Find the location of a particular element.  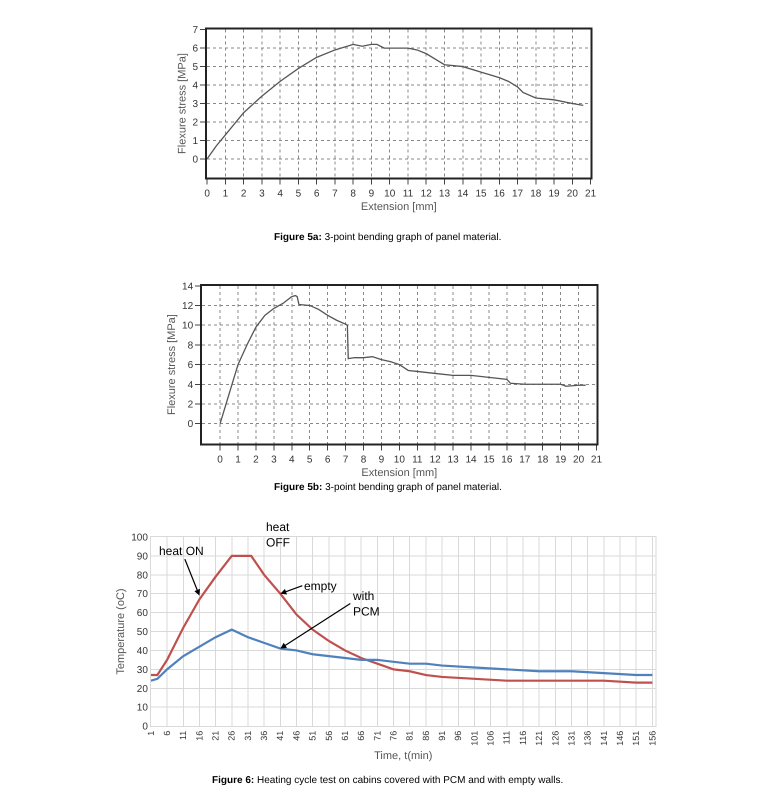

x-tick-label: 46 is located at coordinates (296, 735).